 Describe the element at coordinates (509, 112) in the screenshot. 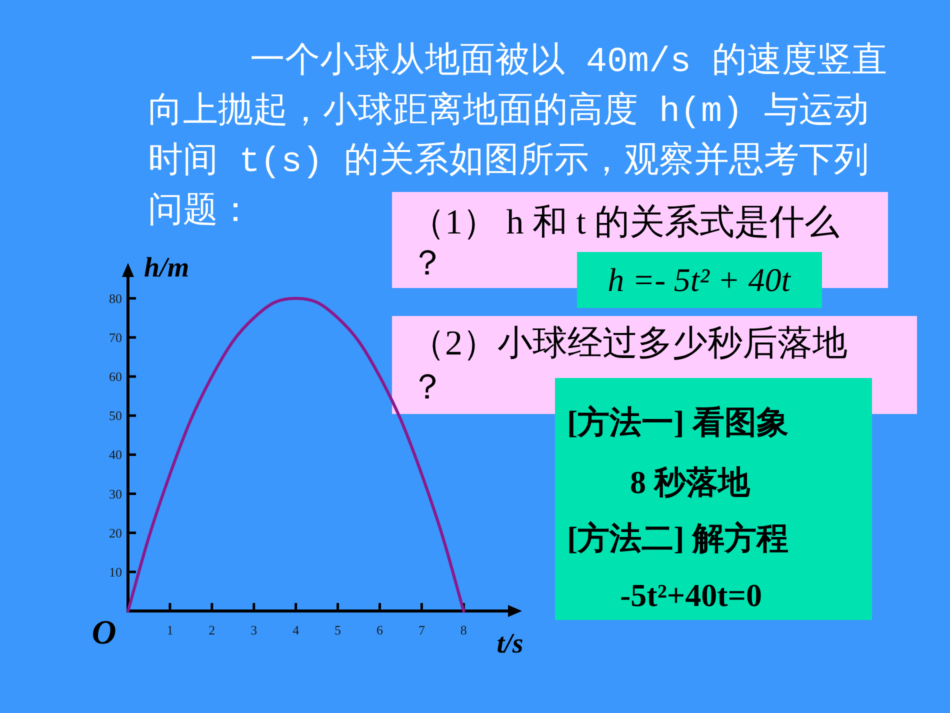

I see `title: 向上抛起，小球距离地面的高度 h(m) 与运动` at that location.